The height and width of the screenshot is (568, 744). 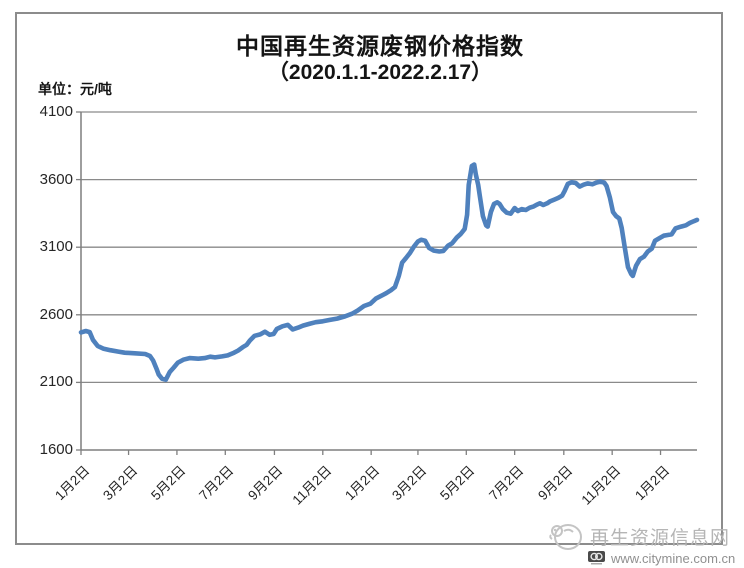 What do you see at coordinates (380, 46) in the screenshot?
I see `chart-title: 中国再生资源废钢价格指数` at bounding box center [380, 46].